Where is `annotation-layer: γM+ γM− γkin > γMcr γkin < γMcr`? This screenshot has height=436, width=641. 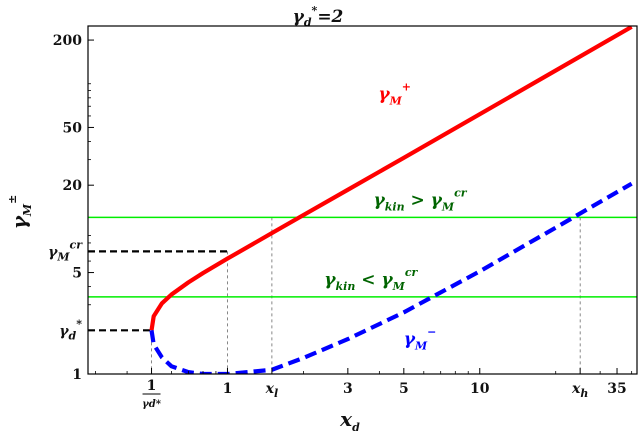
annotation-layer: γM+ γM− γkin > γMcr γkin < γMcr is located at coordinates (396, 216).